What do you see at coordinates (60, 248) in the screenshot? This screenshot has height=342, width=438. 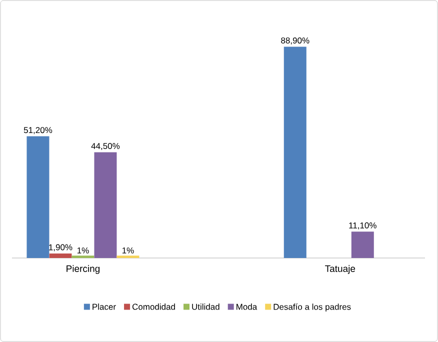 I see `data-label: 1,90%` at bounding box center [60, 248].